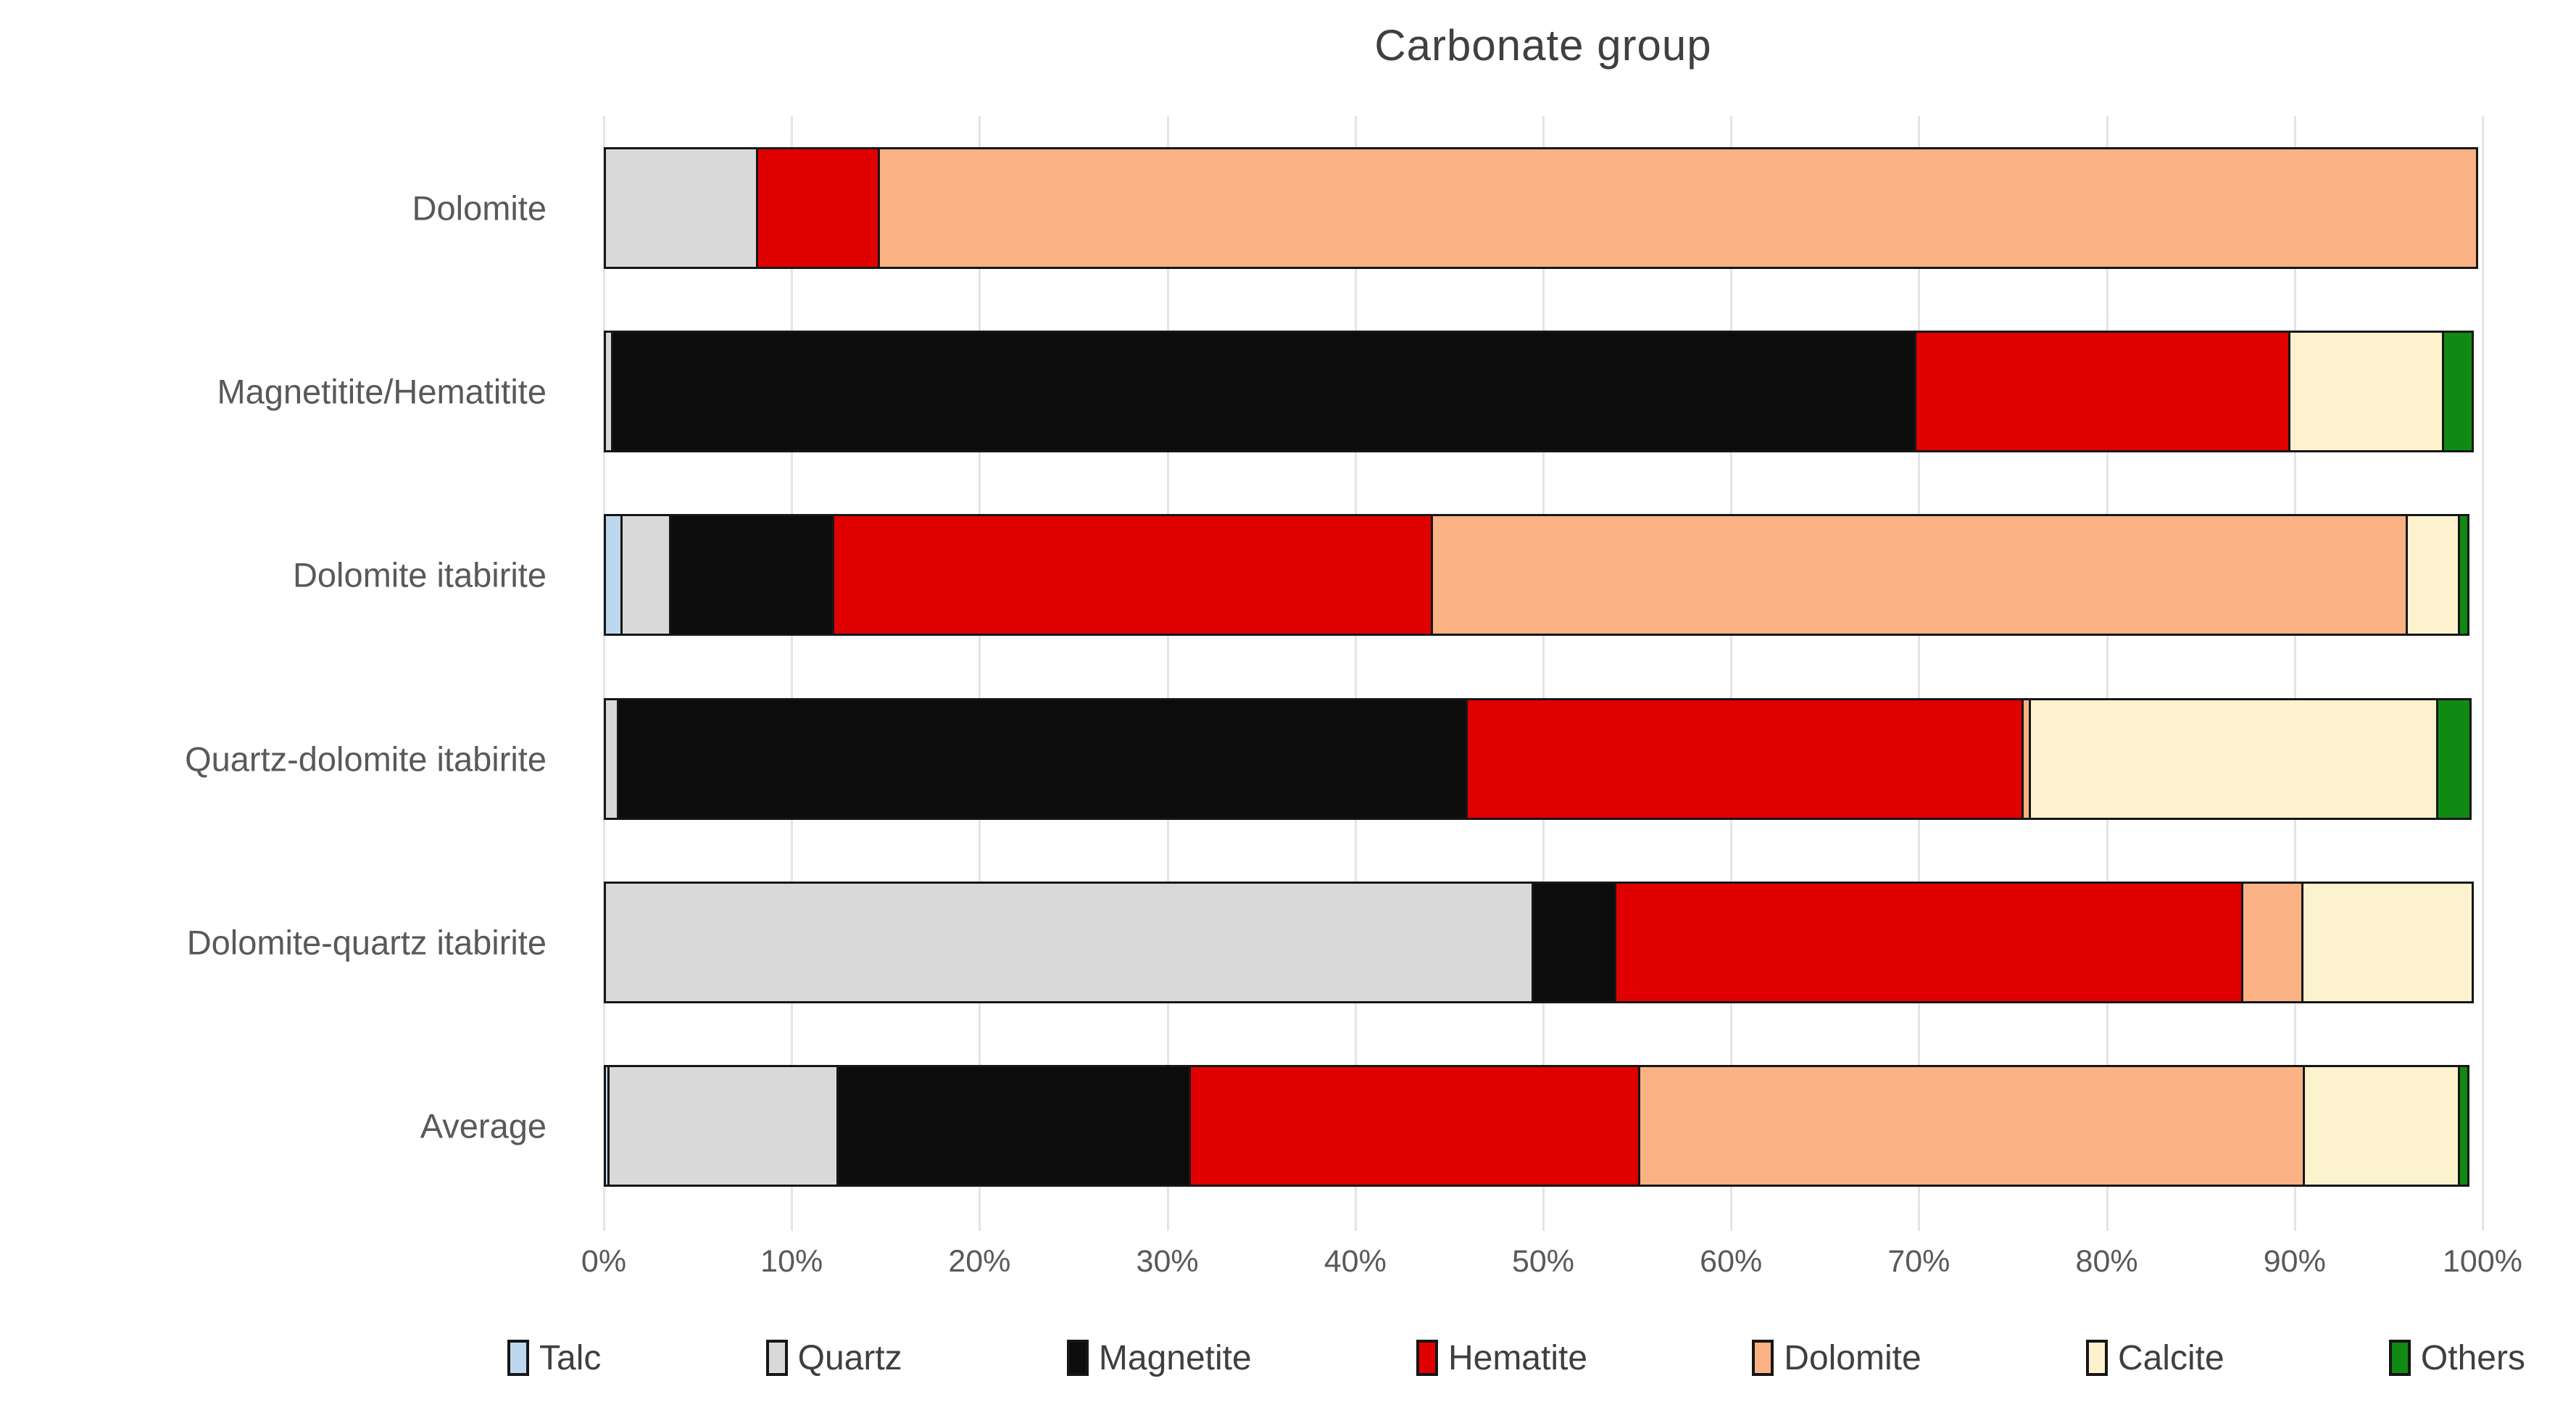  I want to click on x-tick-label: 0%, so click(604, 1261).